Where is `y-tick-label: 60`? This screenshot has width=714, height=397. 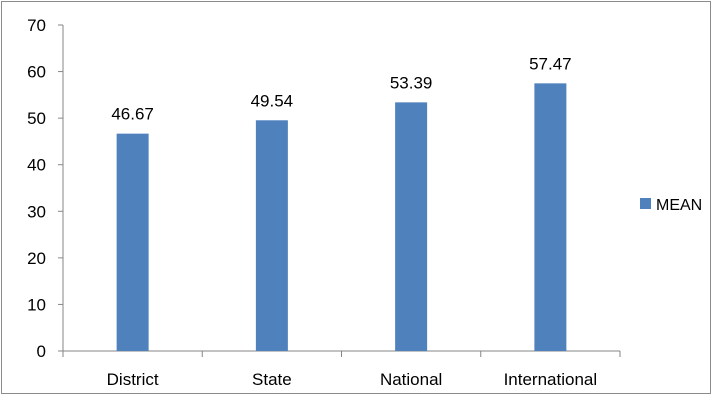
y-tick-label: 60 is located at coordinates (36, 72).